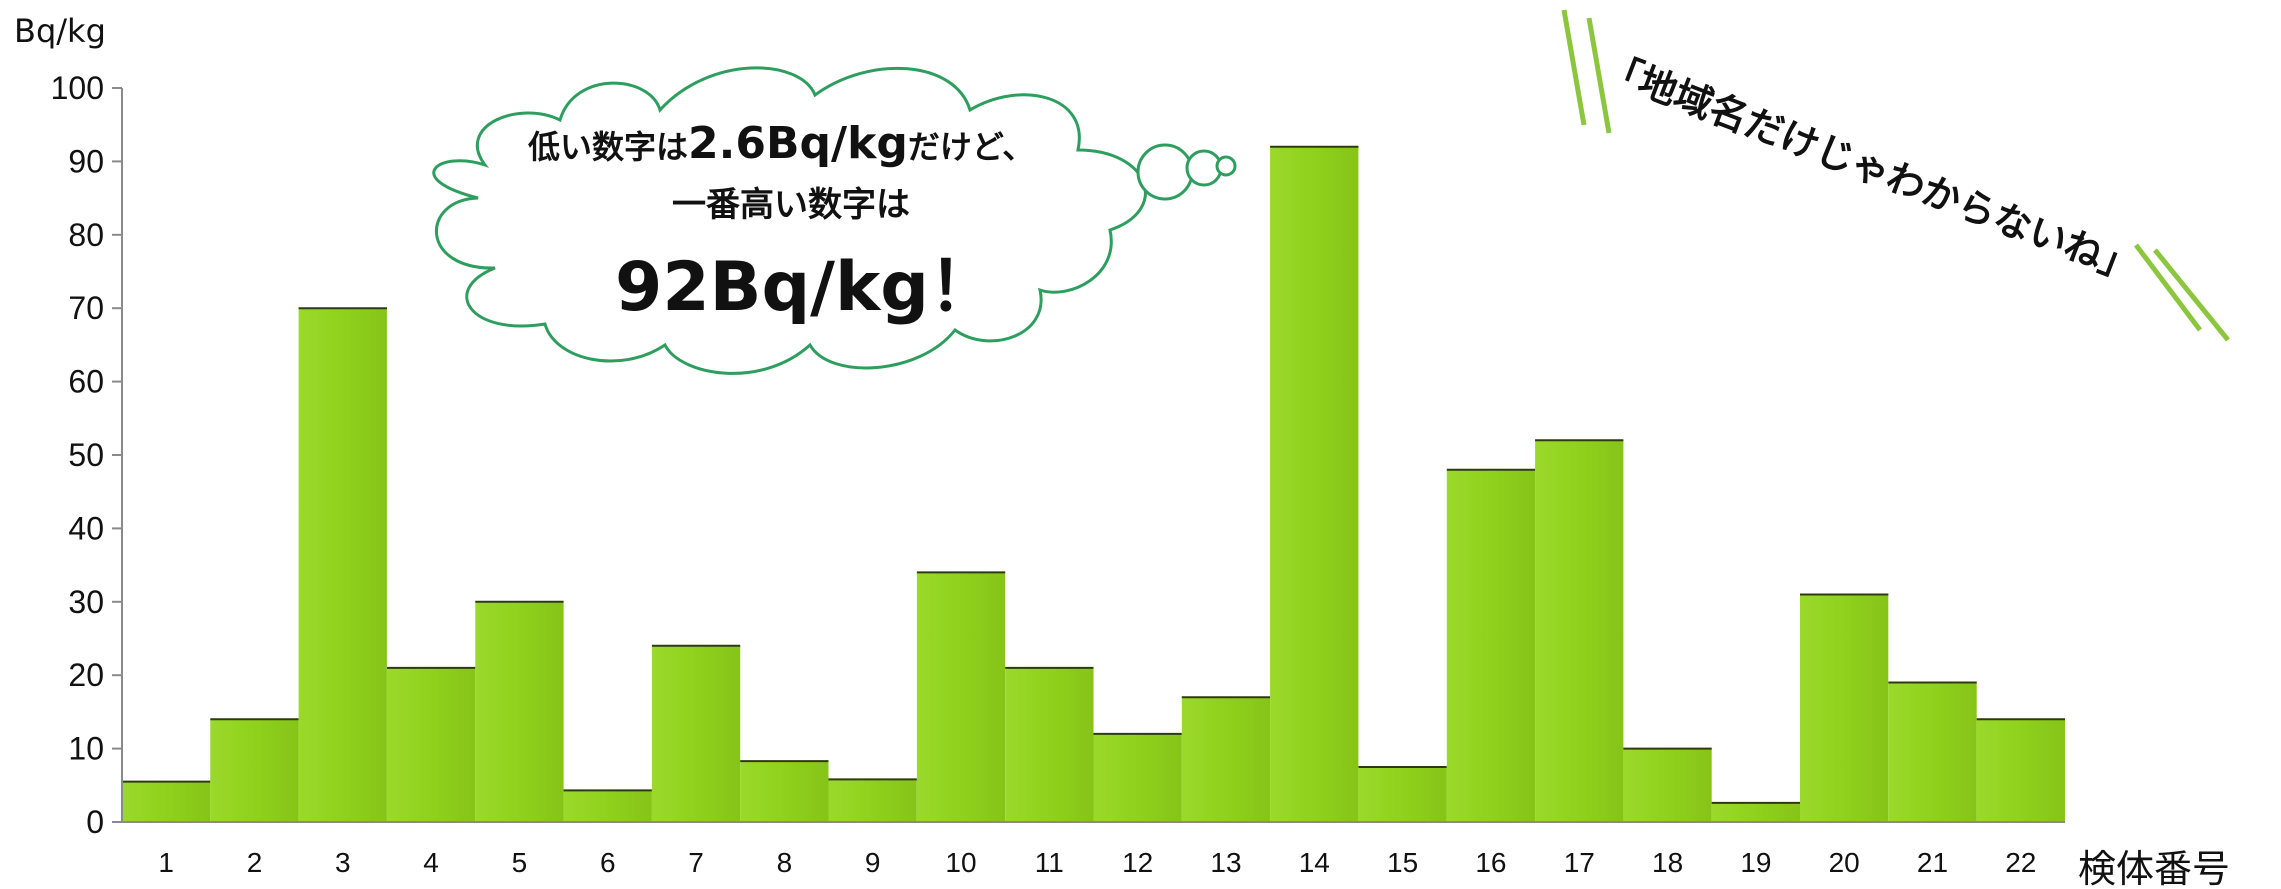  I want to click on side-note: 「地域名だけじゃわからないね」, so click(1895, 175).